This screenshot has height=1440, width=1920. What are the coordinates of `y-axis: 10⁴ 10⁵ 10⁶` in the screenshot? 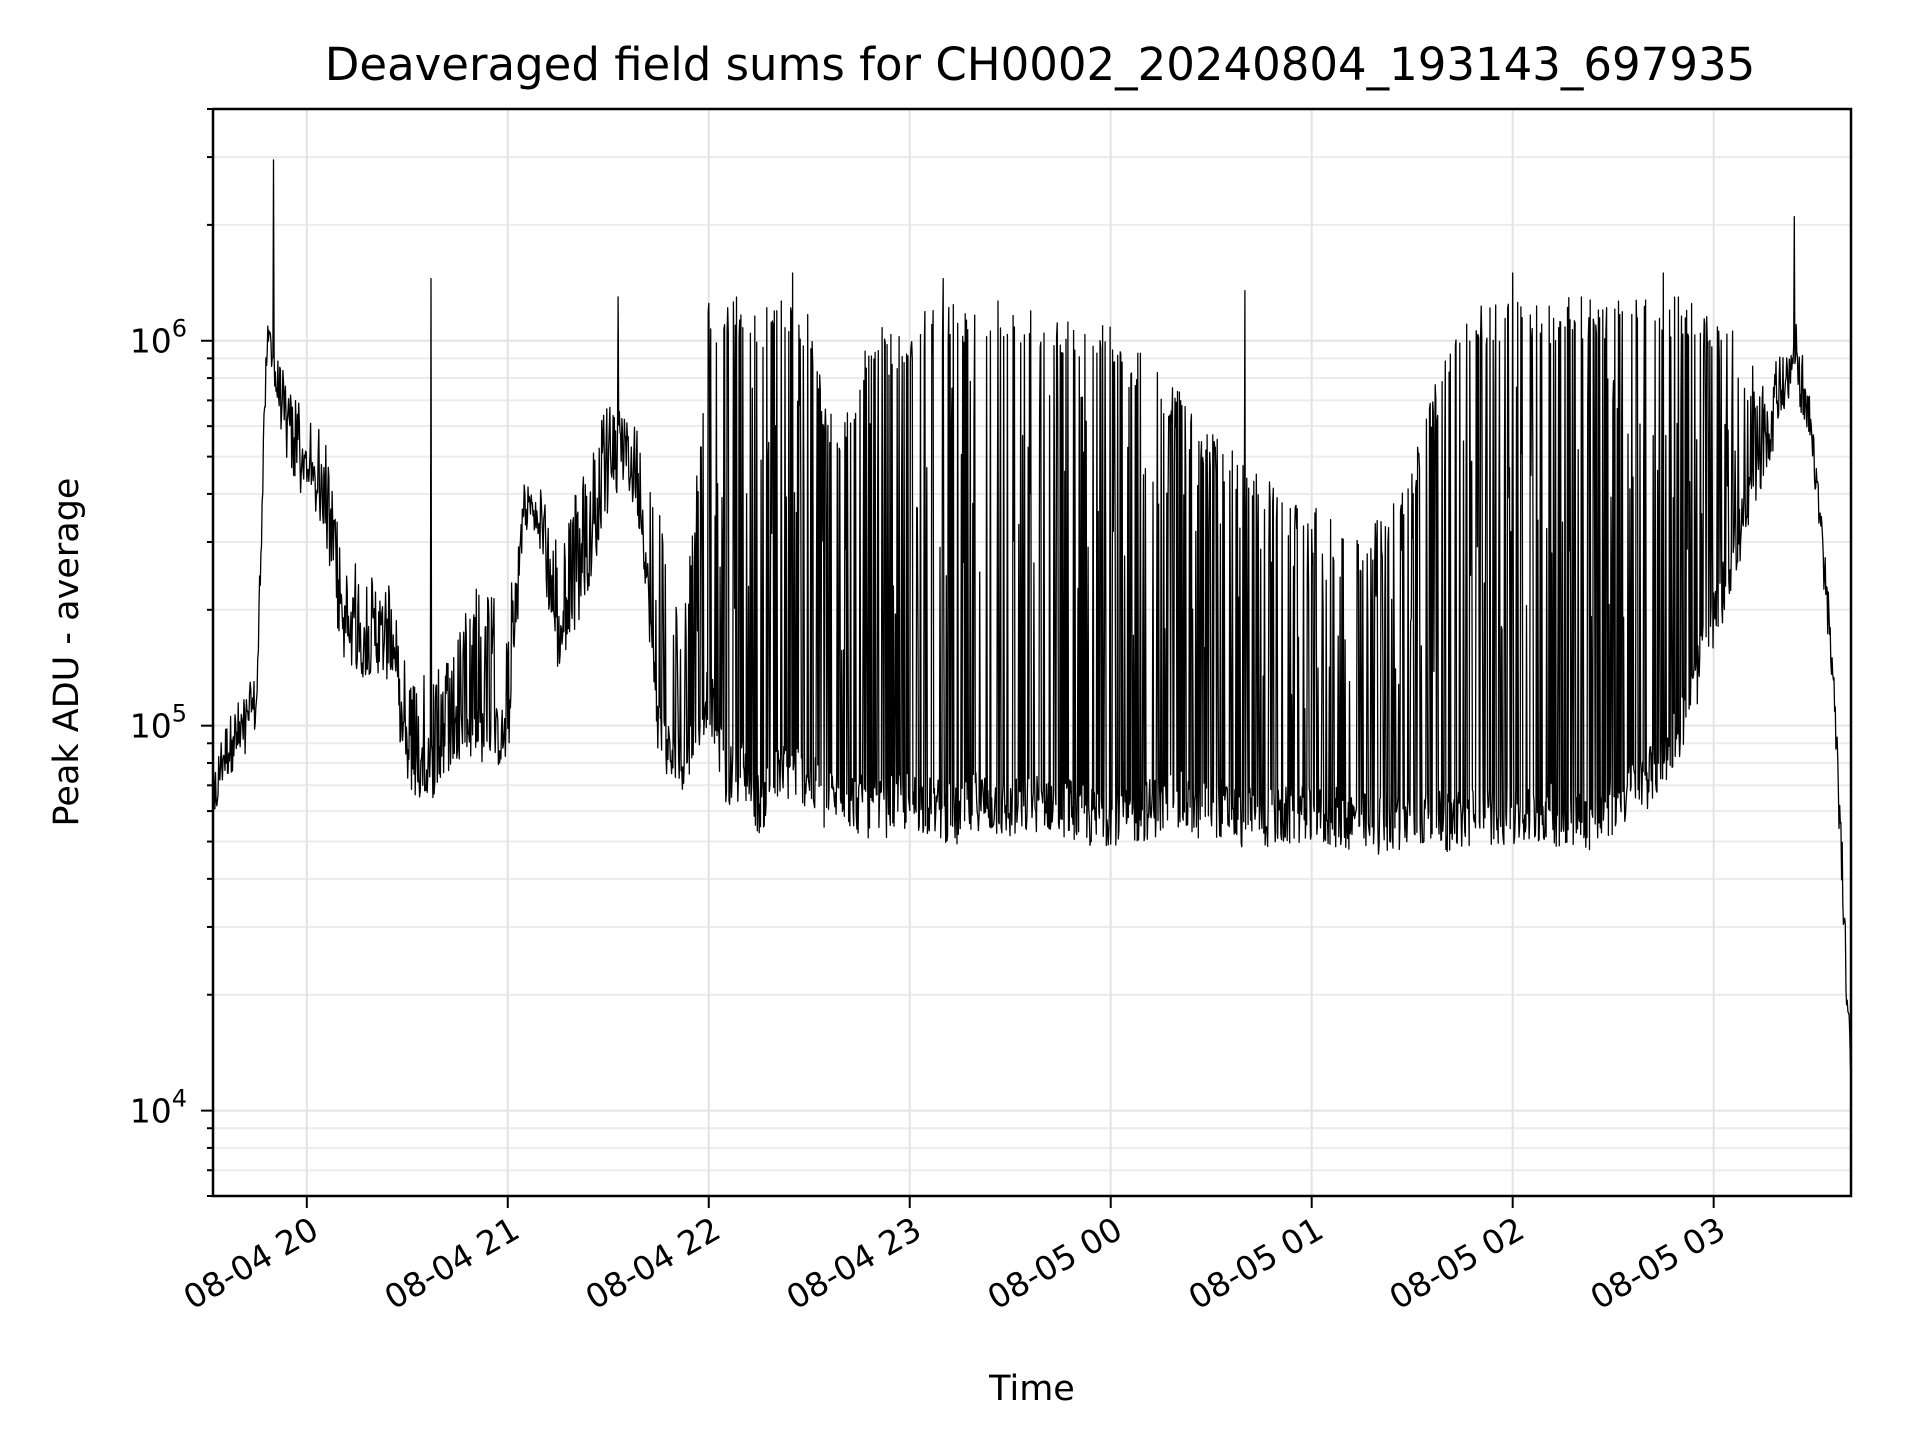 It's located at (171, 652).